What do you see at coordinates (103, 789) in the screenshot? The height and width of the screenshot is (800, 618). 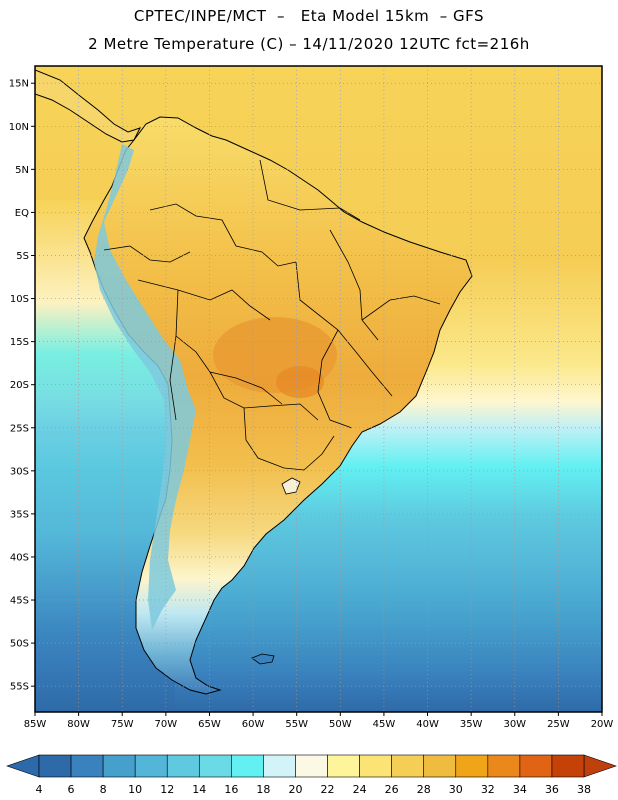 I see `colorbar-label: 8` at bounding box center [103, 789].